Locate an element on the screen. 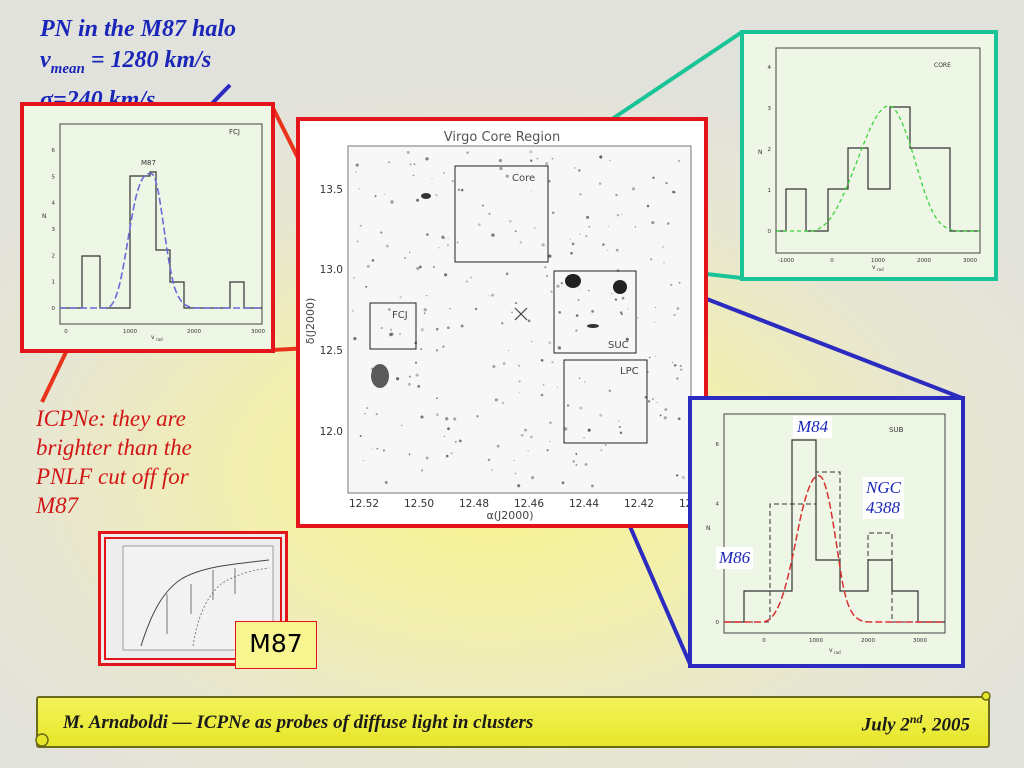  core-x-tick: 0 is located at coordinates (832, 261).